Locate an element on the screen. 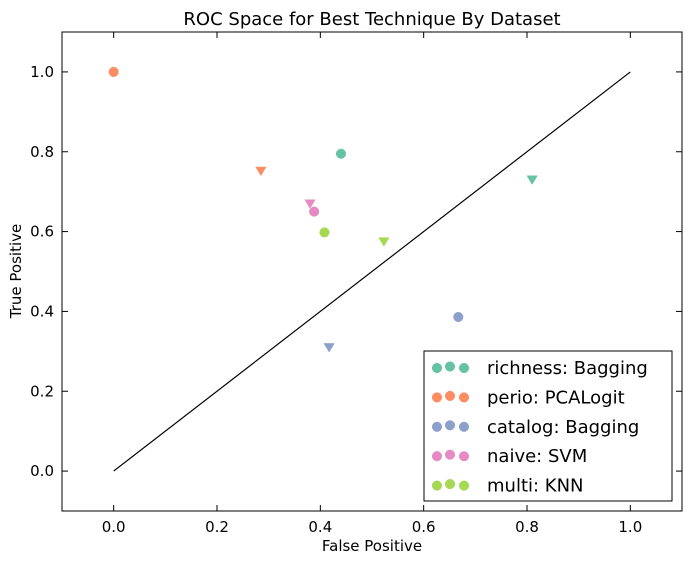  x-tick-label: 0.0 is located at coordinates (114, 527).